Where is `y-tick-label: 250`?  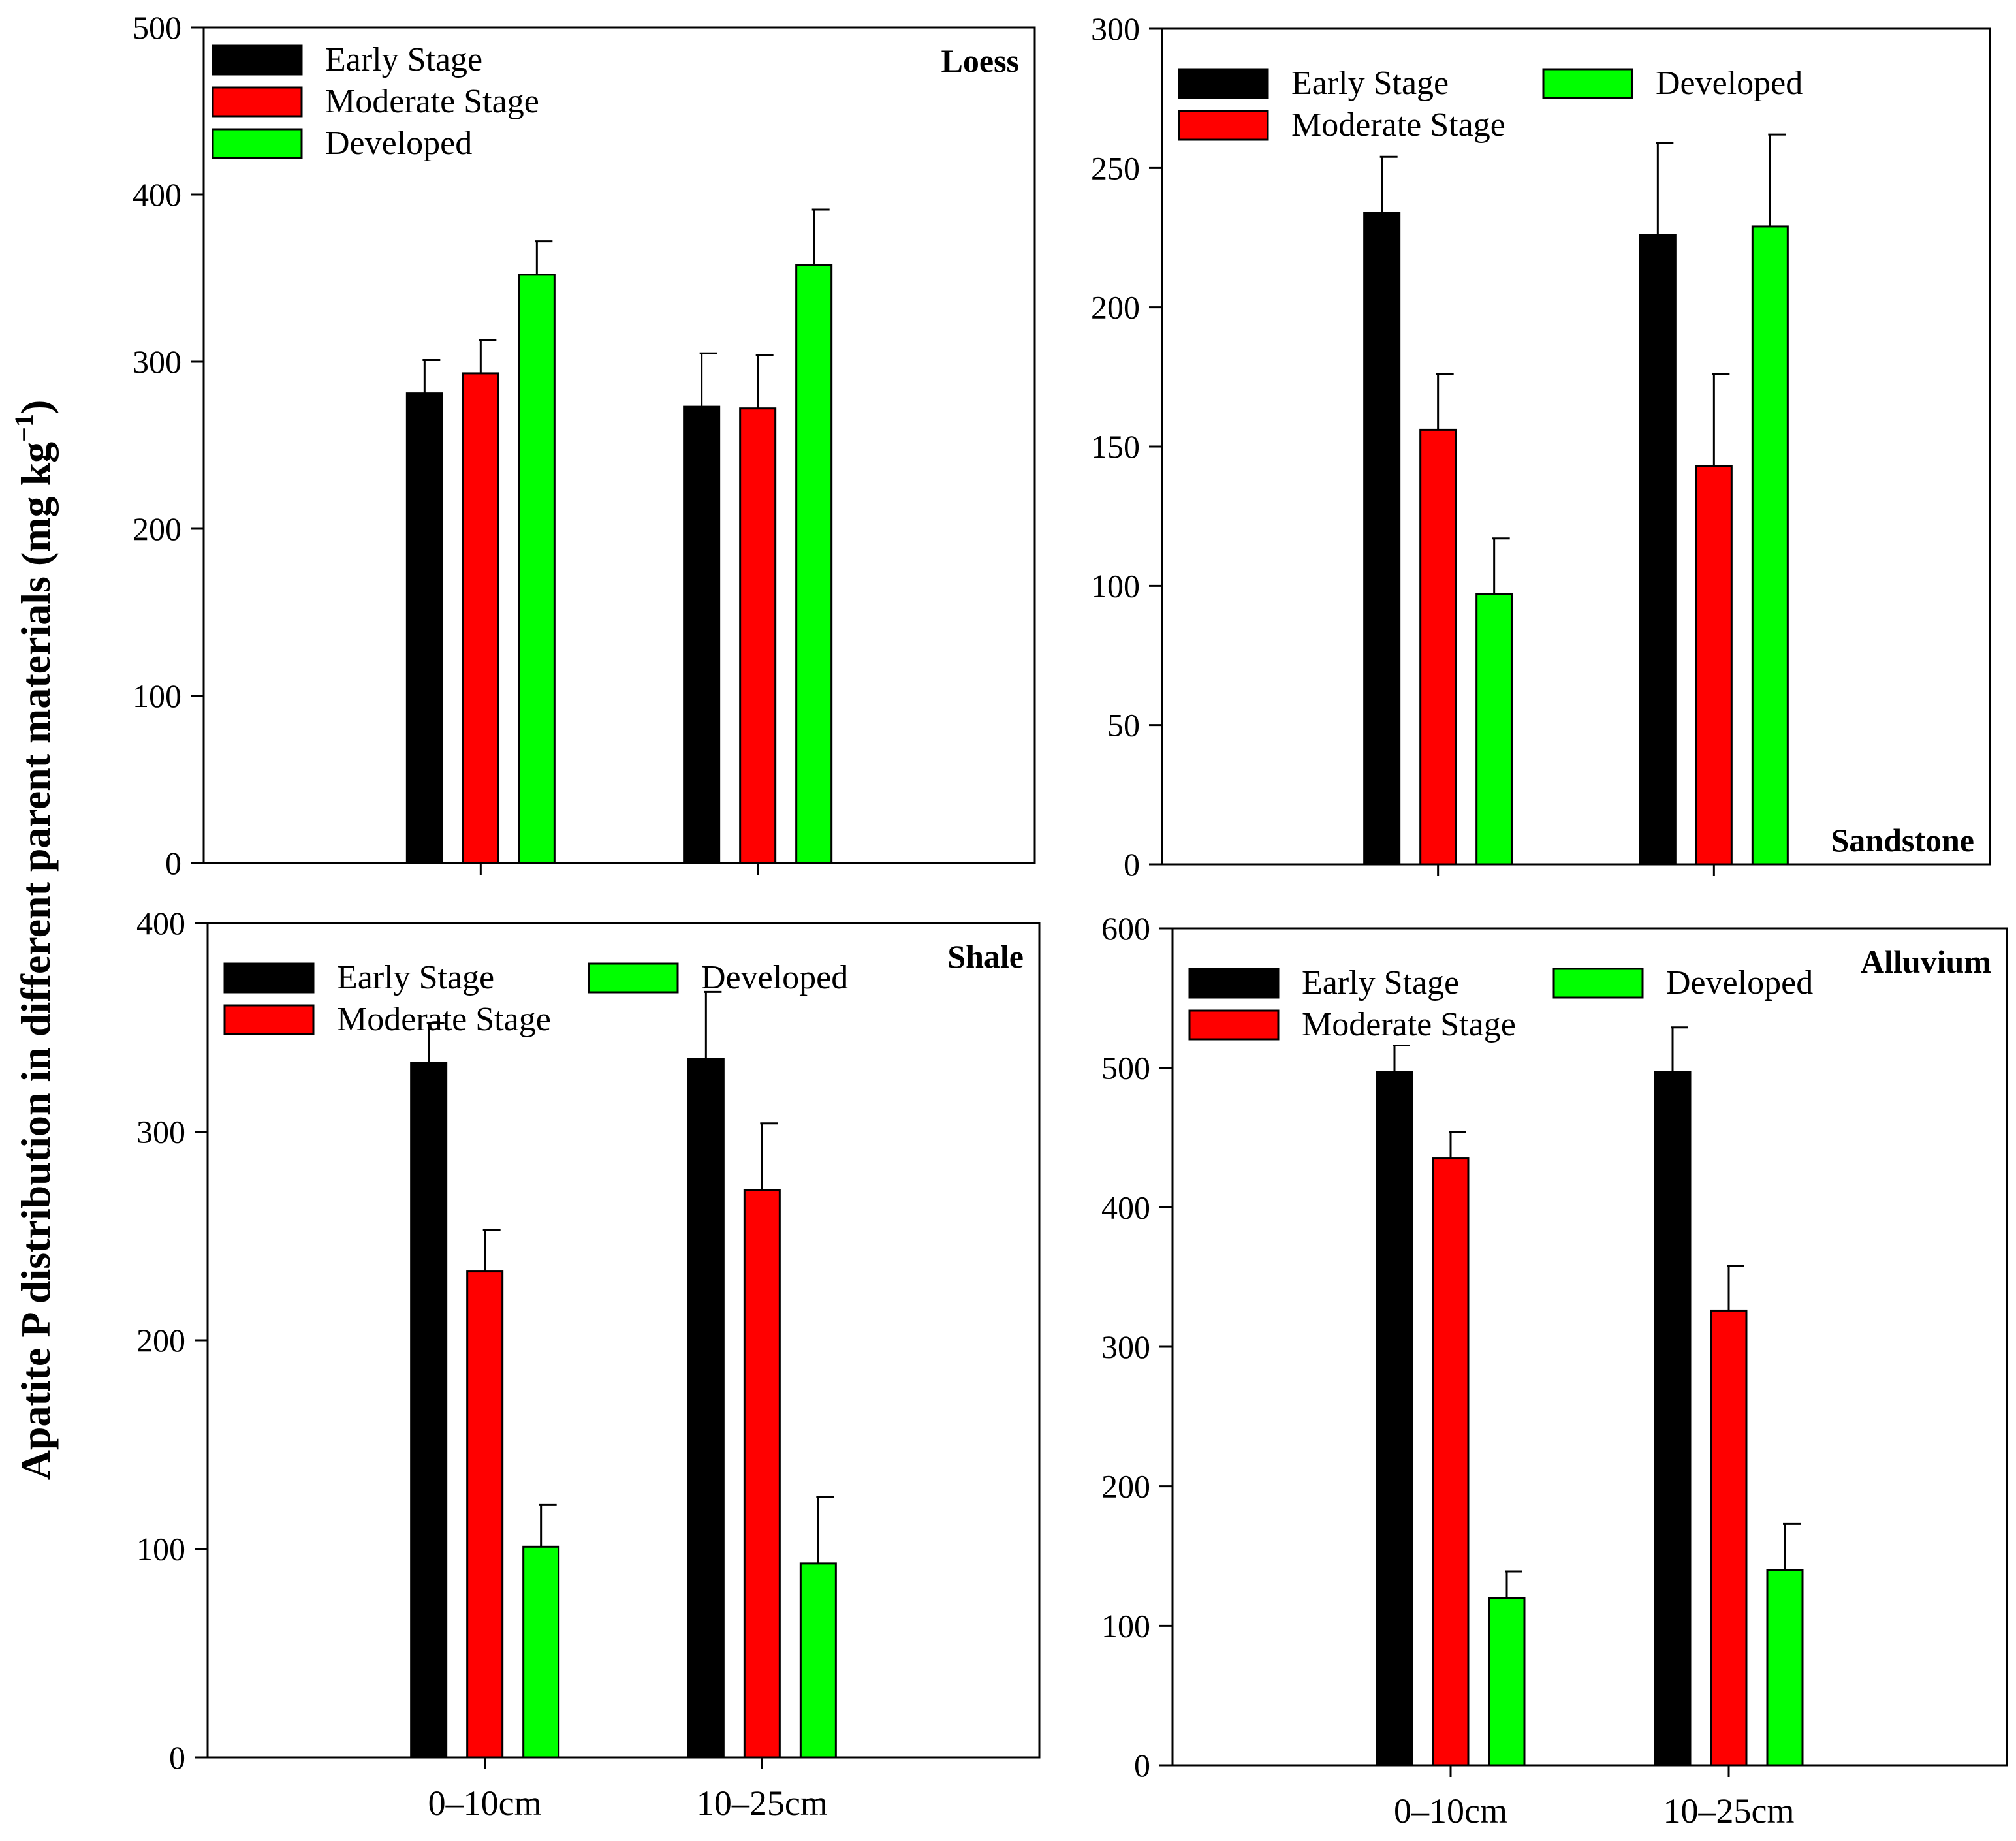
y-tick-label: 250 is located at coordinates (1115, 167).